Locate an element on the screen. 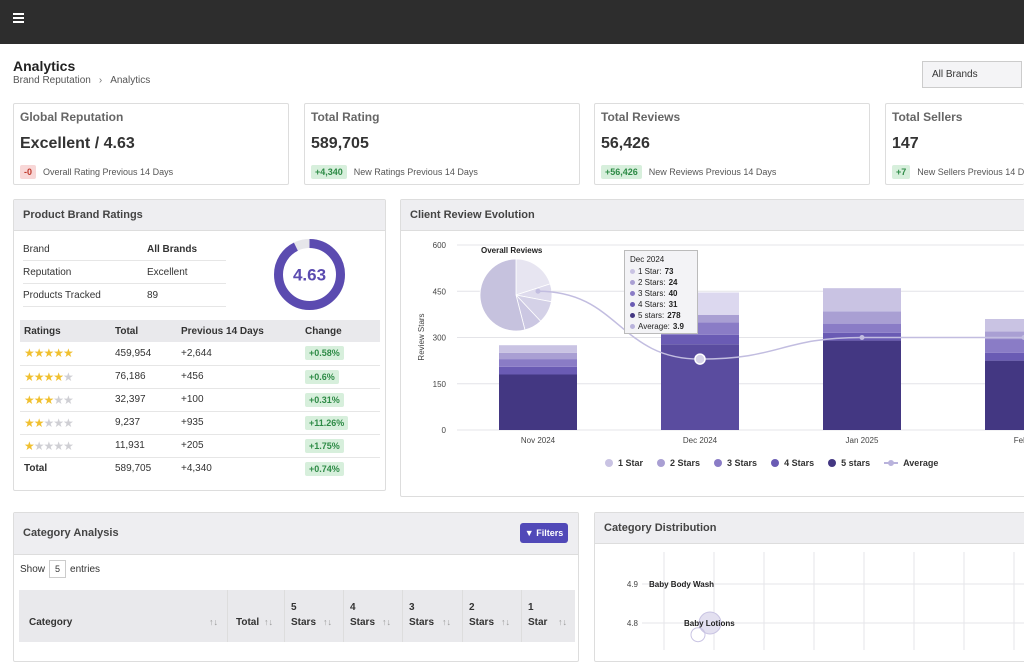  kpi-note: New Sellers Previous 14 Da is located at coordinates (970, 172).